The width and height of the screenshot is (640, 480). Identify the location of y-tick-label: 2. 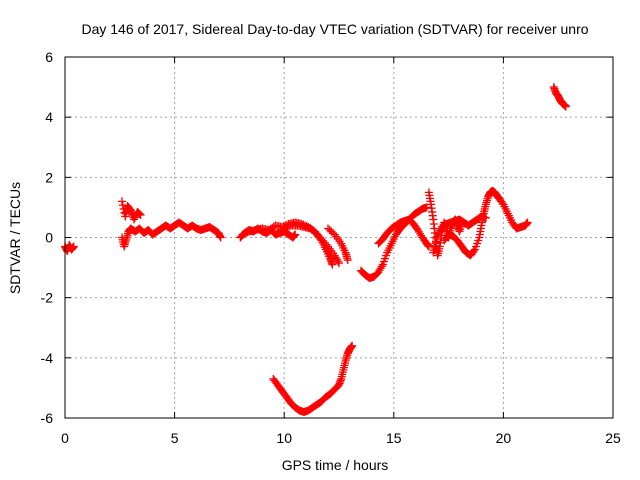
(49, 177).